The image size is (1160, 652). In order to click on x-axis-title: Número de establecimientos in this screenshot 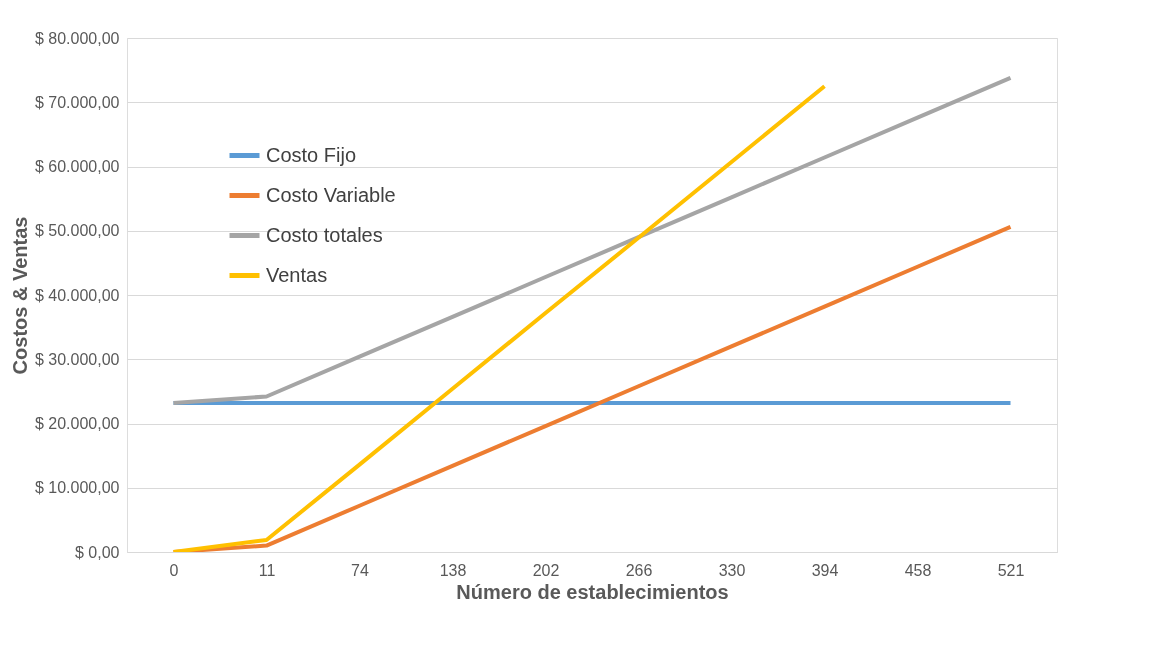, I will do `click(592, 591)`.